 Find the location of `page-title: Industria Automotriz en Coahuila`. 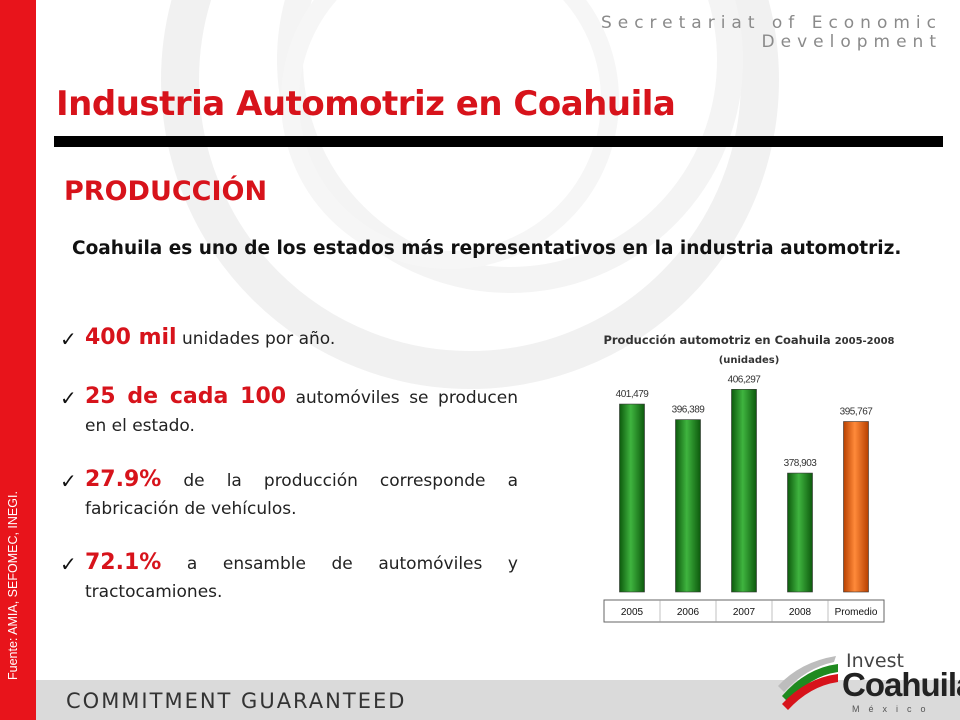

page-title: Industria Automotriz en Coahuila is located at coordinates (366, 104).